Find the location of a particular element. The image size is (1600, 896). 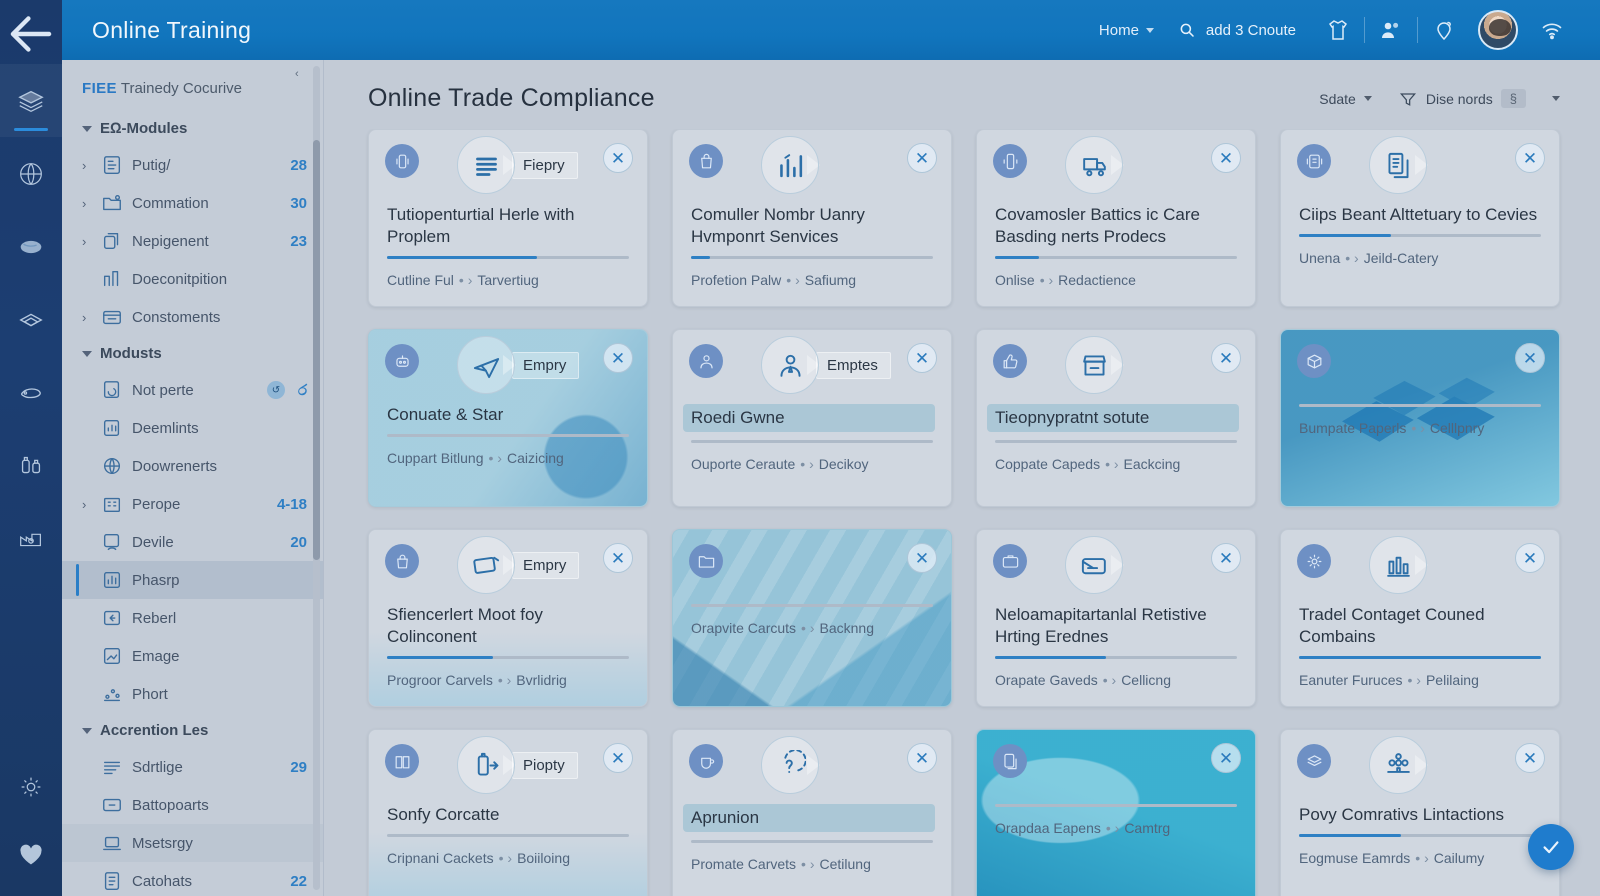

rail-item-plants is located at coordinates (31, 538).